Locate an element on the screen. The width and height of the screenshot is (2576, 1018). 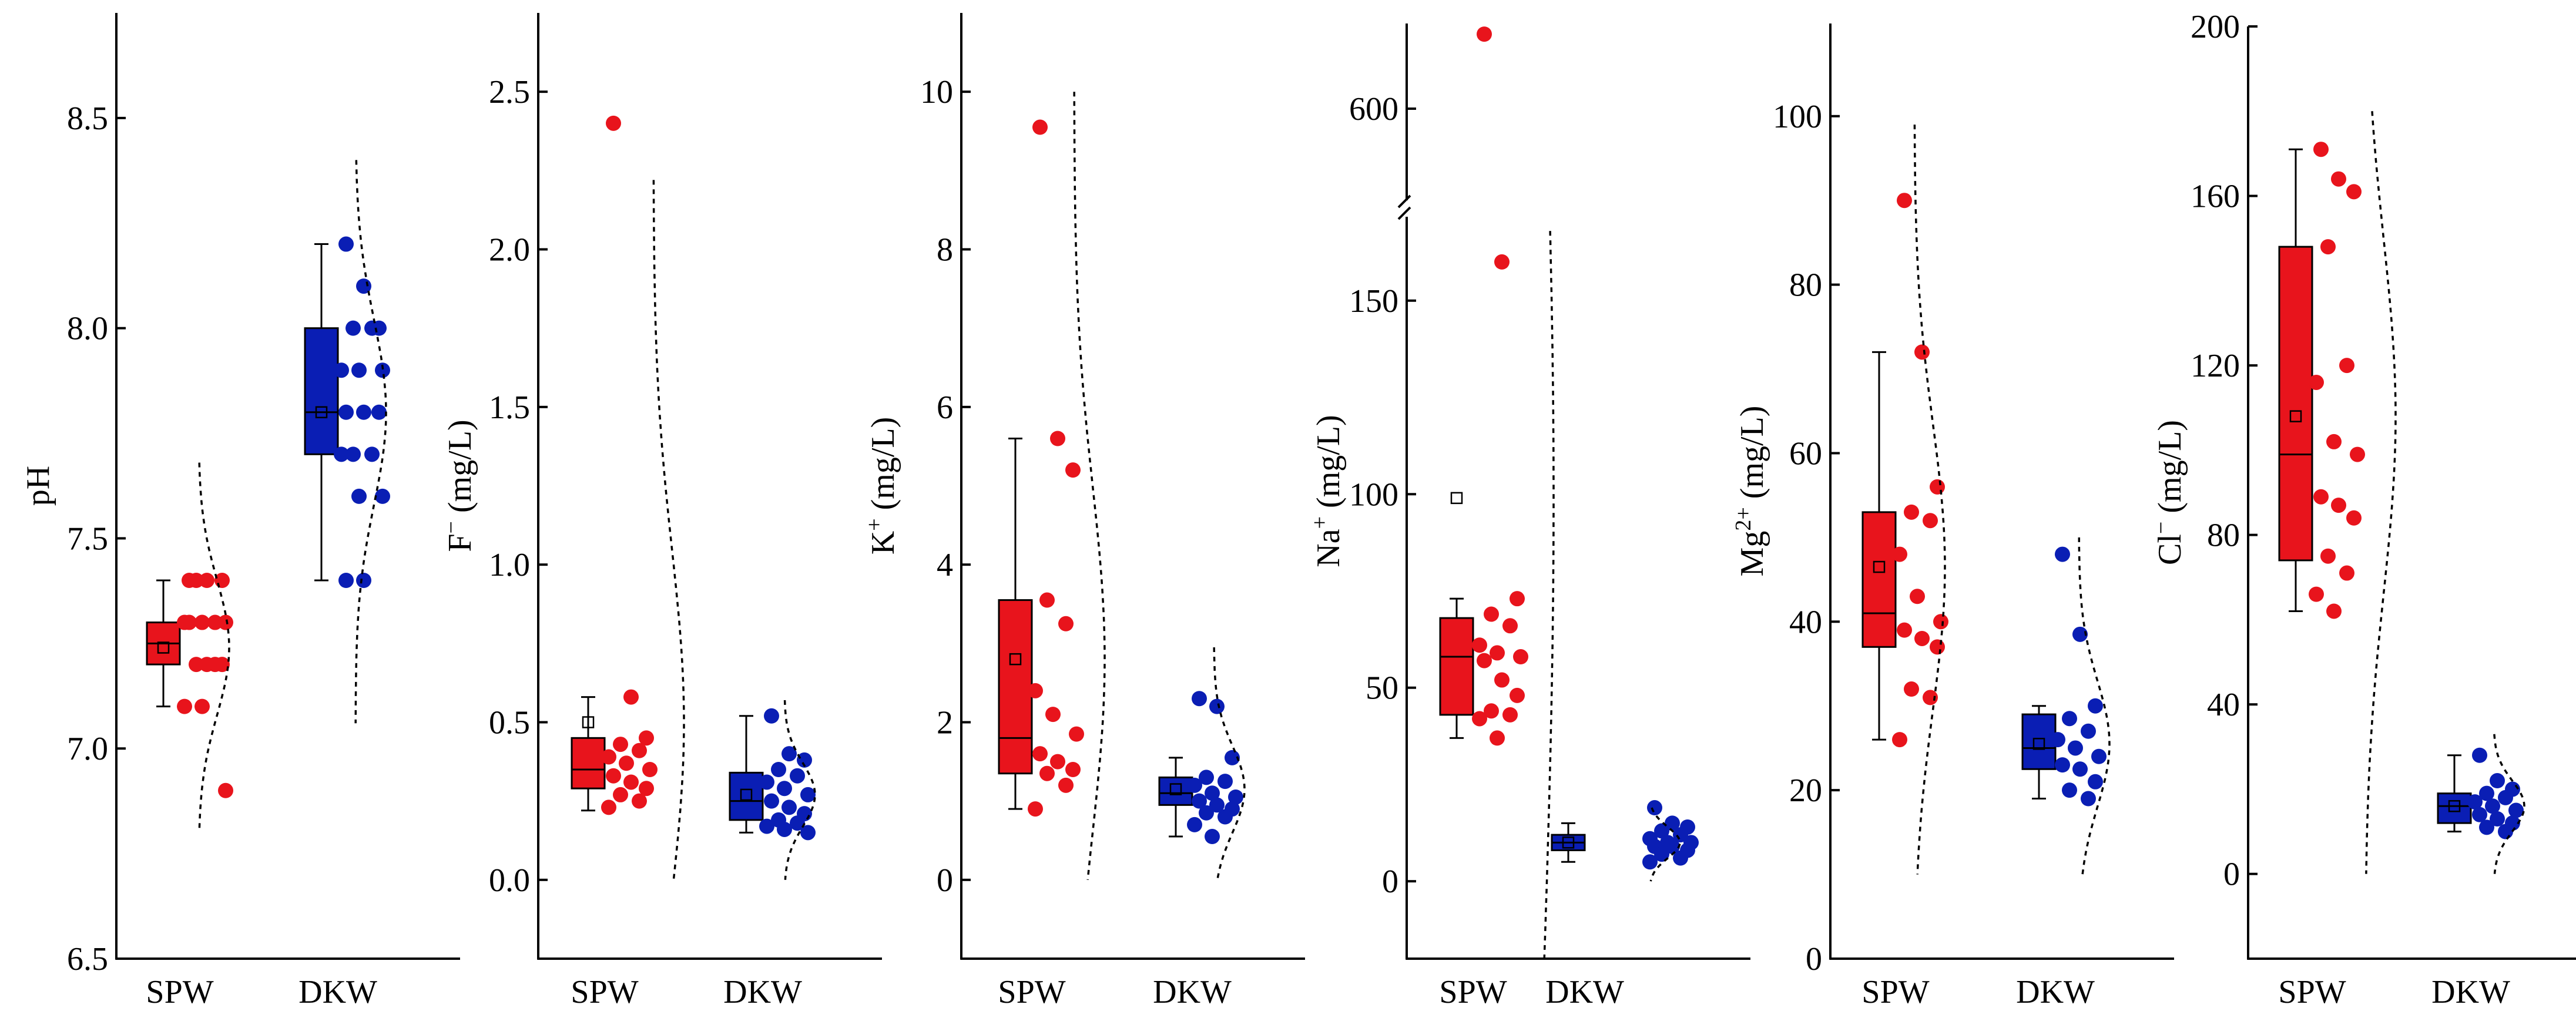
y-tick-label: 200 is located at coordinates (2215, 27).